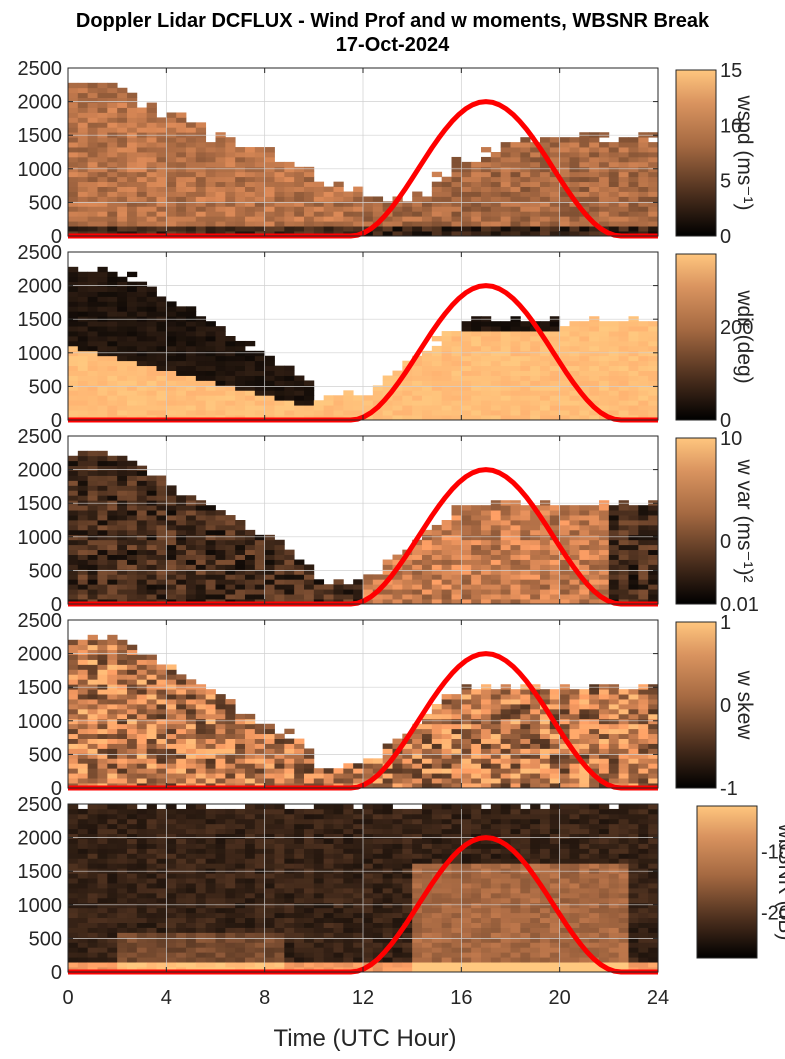  What do you see at coordinates (40, 655) in the screenshot?
I see `y-tick-label: 2000` at bounding box center [40, 655].